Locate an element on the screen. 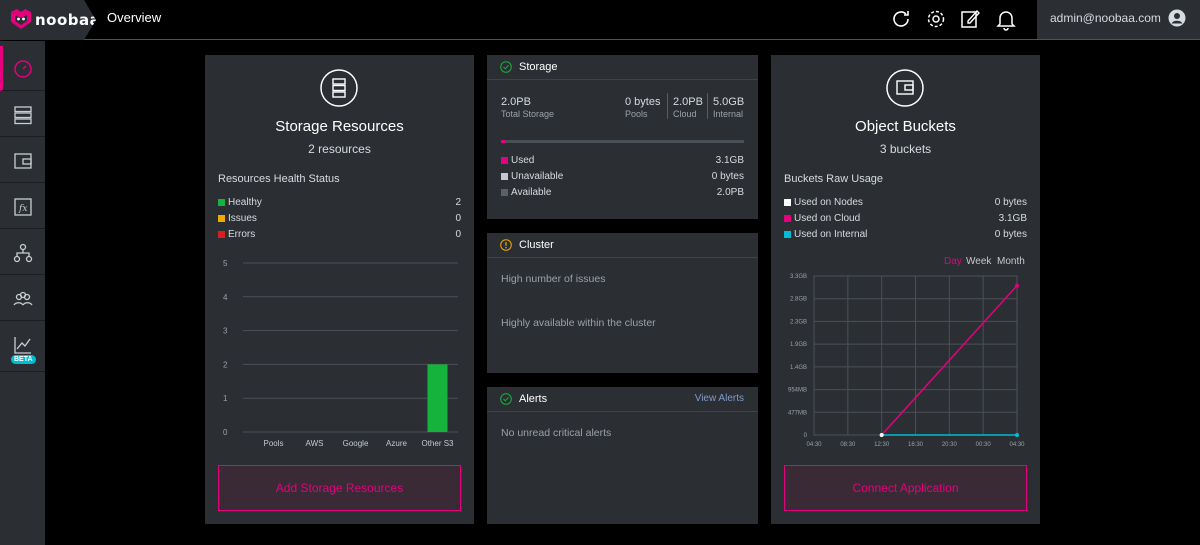 This screenshot has height=545, width=1200. sidebar-item-functions: fx is located at coordinates (22, 206).